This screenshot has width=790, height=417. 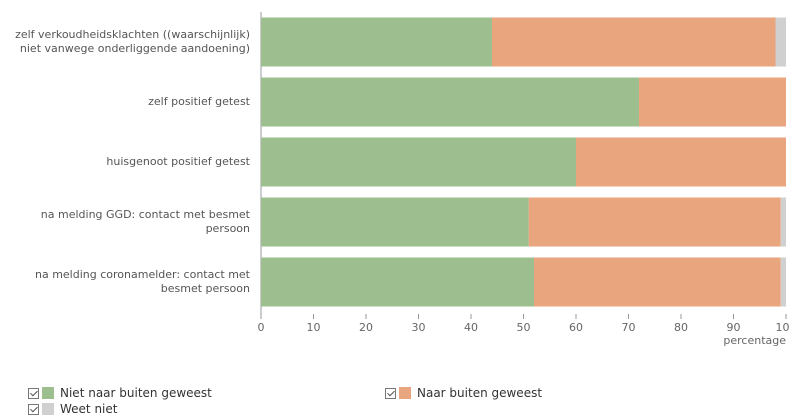 What do you see at coordinates (783, 327) in the screenshot?
I see `x-tick-label: 100` at bounding box center [783, 327].